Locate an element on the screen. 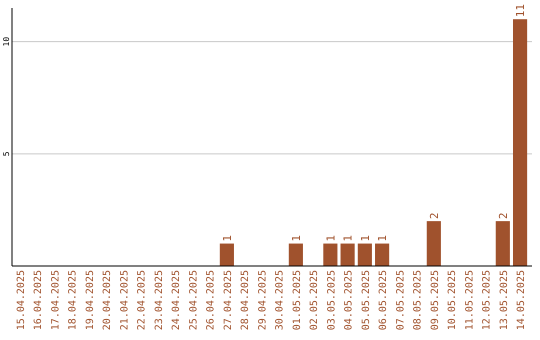 The image size is (540, 340). x-tick-label: 02.05.2025 is located at coordinates (314, 300).